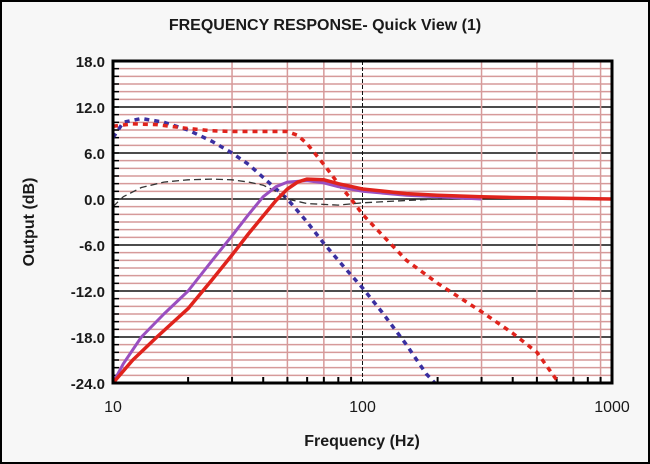 The width and height of the screenshot is (650, 464). Describe the element at coordinates (297, 193) in the screenshot. I see `series-line-black-dashed` at that location.